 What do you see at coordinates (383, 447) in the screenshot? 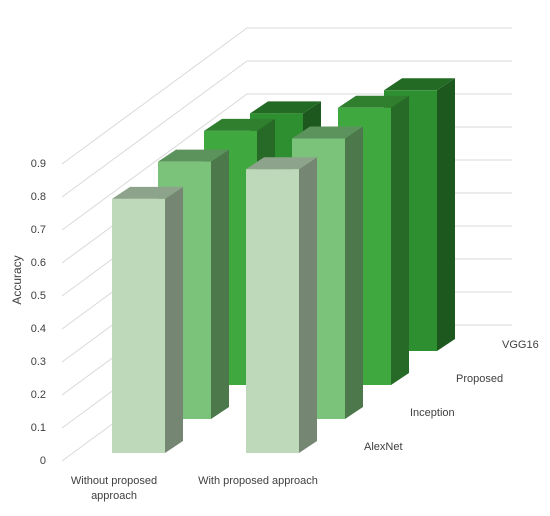
I see `legend-label: AlexNet` at bounding box center [383, 447].